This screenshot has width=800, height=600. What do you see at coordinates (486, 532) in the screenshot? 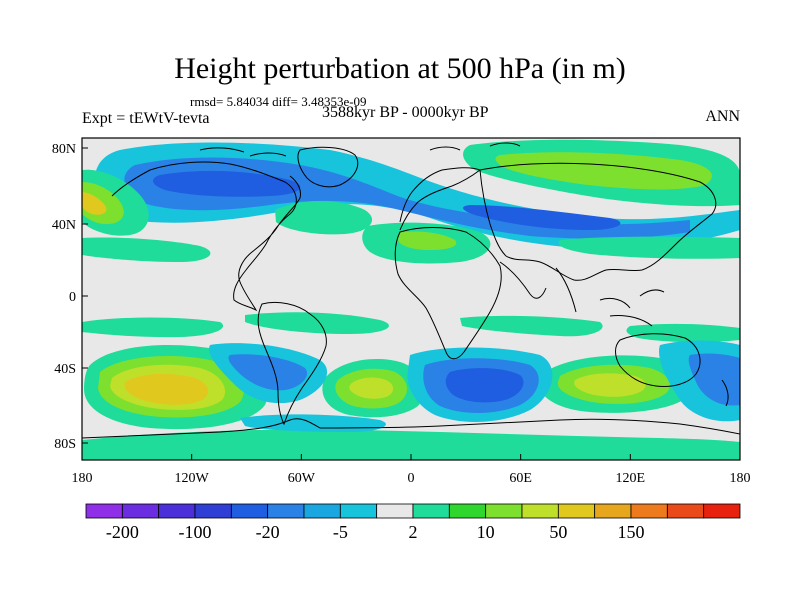
I see `colorbar-label: 10` at bounding box center [486, 532].